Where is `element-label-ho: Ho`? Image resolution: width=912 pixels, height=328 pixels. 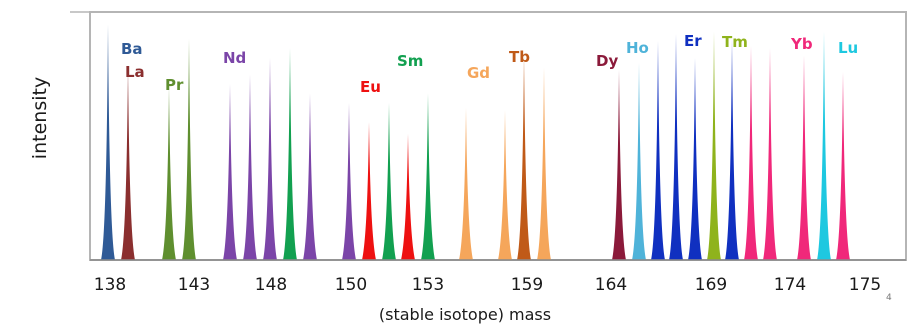 element-label-ho: Ho is located at coordinates (637, 48).